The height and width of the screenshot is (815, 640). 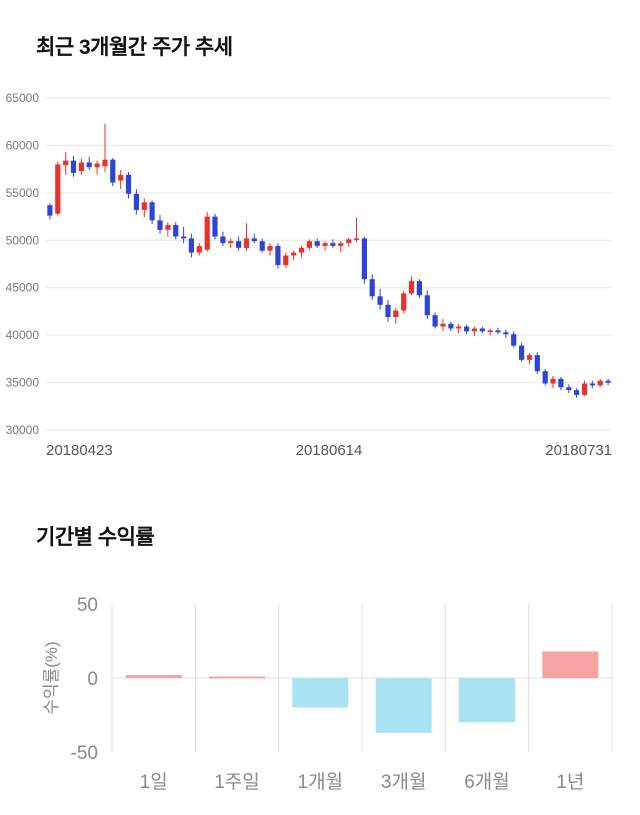 What do you see at coordinates (237, 782) in the screenshot?
I see `category-label: 1주일` at bounding box center [237, 782].